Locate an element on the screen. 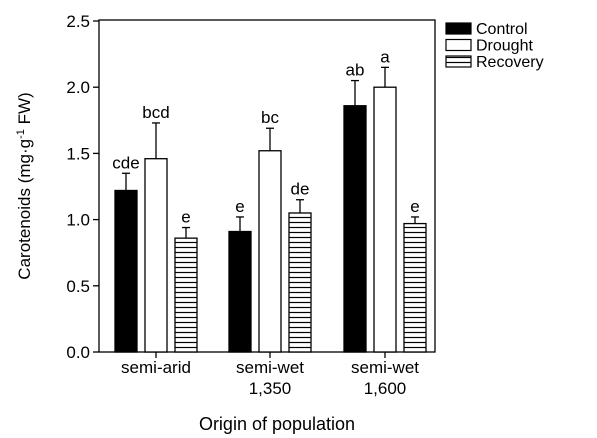  legend-swatch-control is located at coordinates (458, 28).